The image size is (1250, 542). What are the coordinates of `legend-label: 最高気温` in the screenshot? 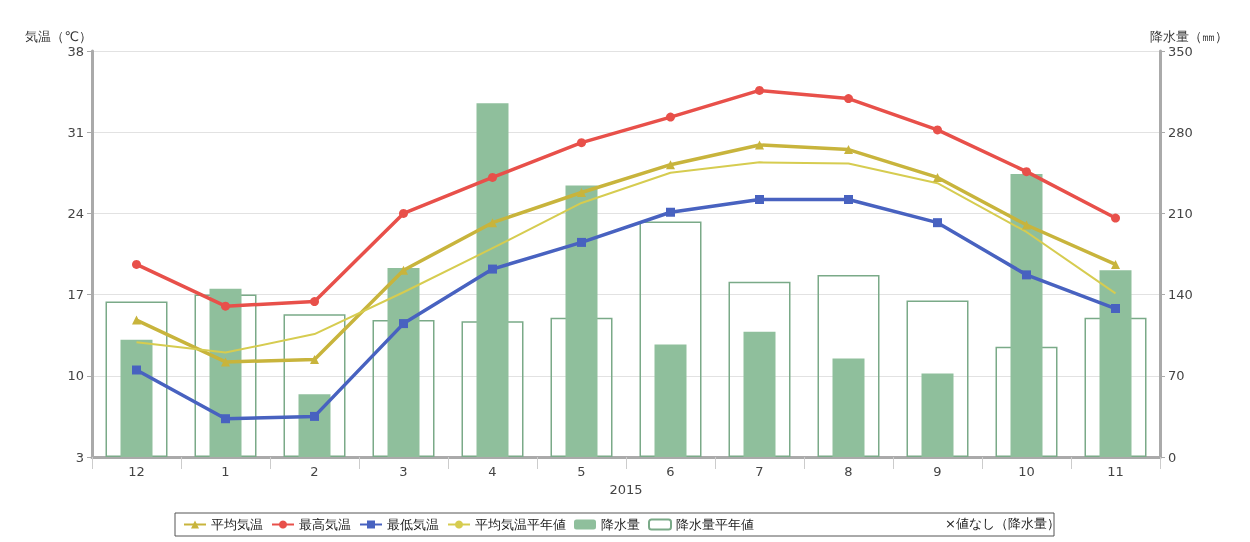 It's located at (325, 524).